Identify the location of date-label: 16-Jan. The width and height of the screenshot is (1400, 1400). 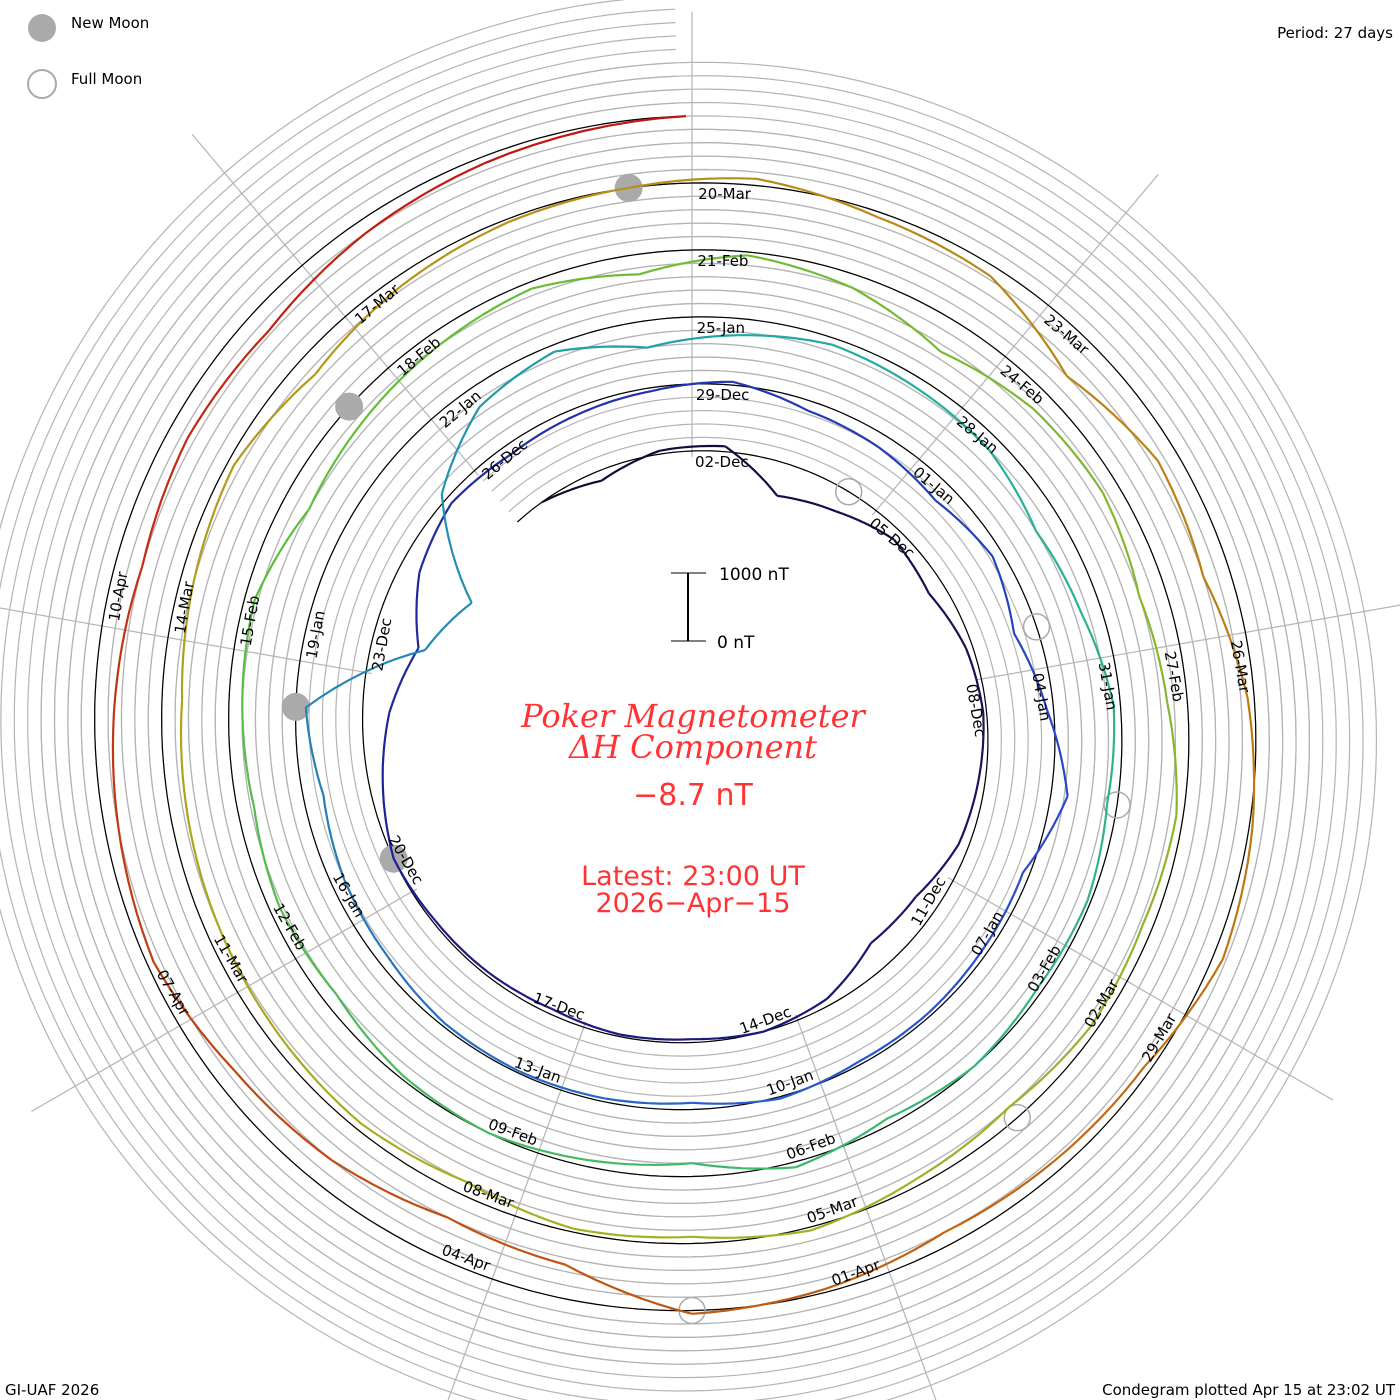
(349, 895).